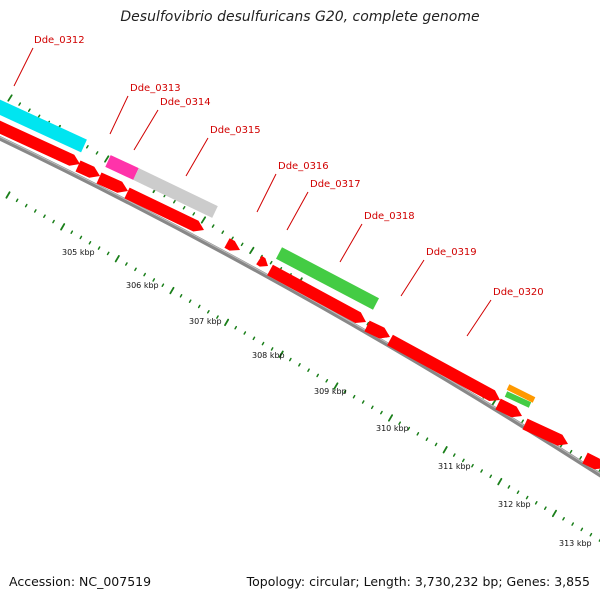  I want to click on gene-label: Dde_0313, so click(155, 88).